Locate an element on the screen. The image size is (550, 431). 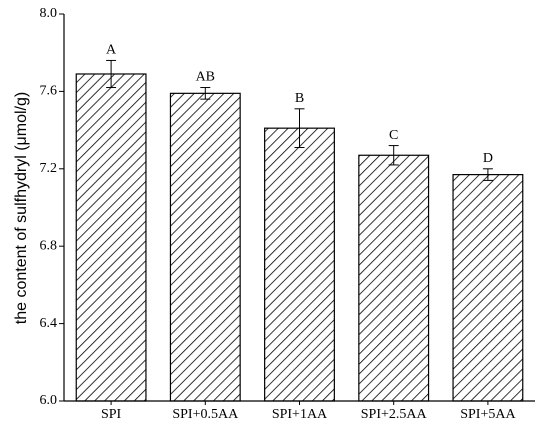
y-tick-label: 6.0 is located at coordinates (49, 400).